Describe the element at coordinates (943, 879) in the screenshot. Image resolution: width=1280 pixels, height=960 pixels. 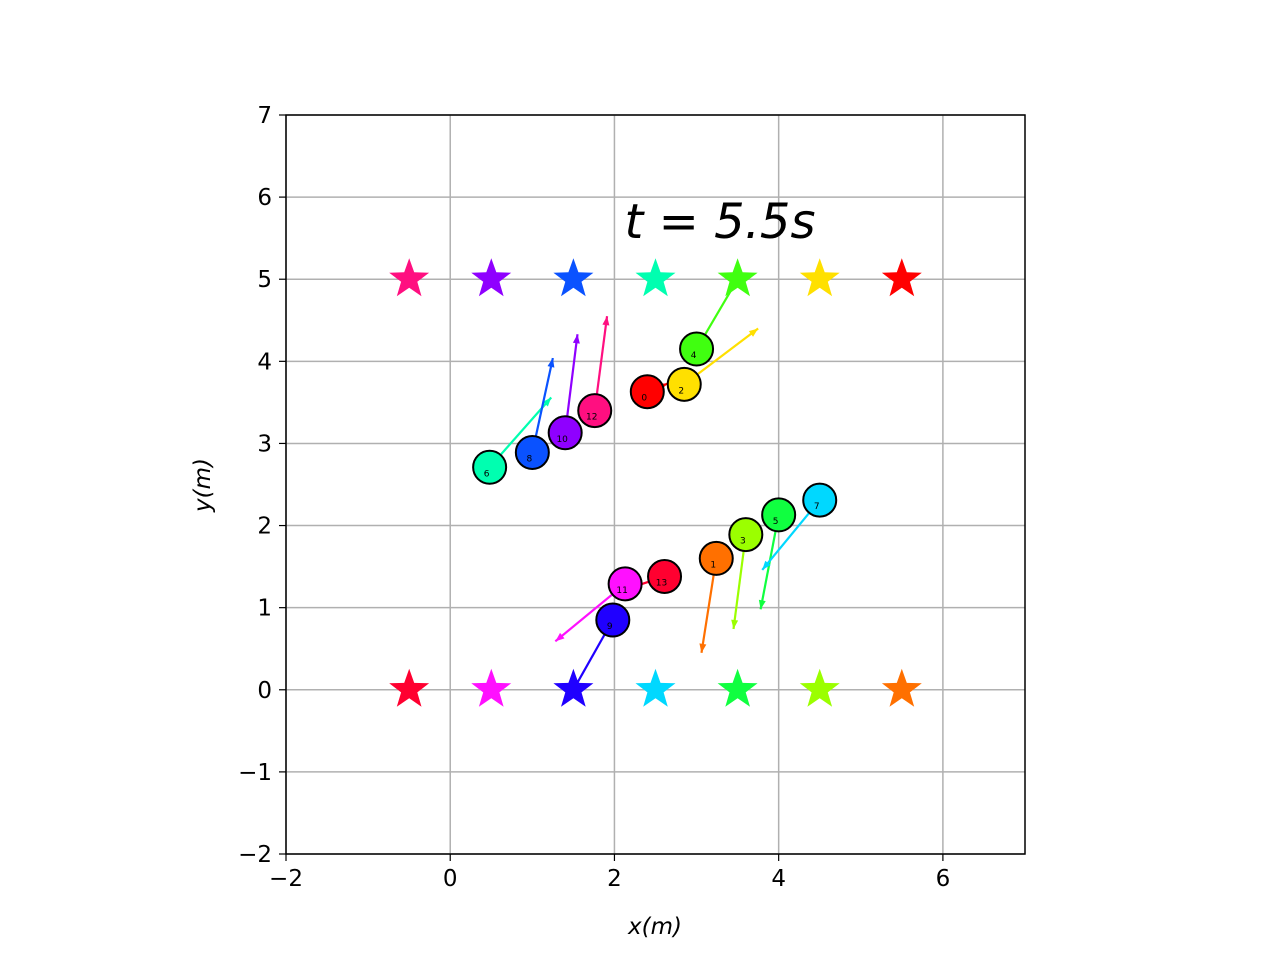
I see `x-tick-label: 6` at that location.